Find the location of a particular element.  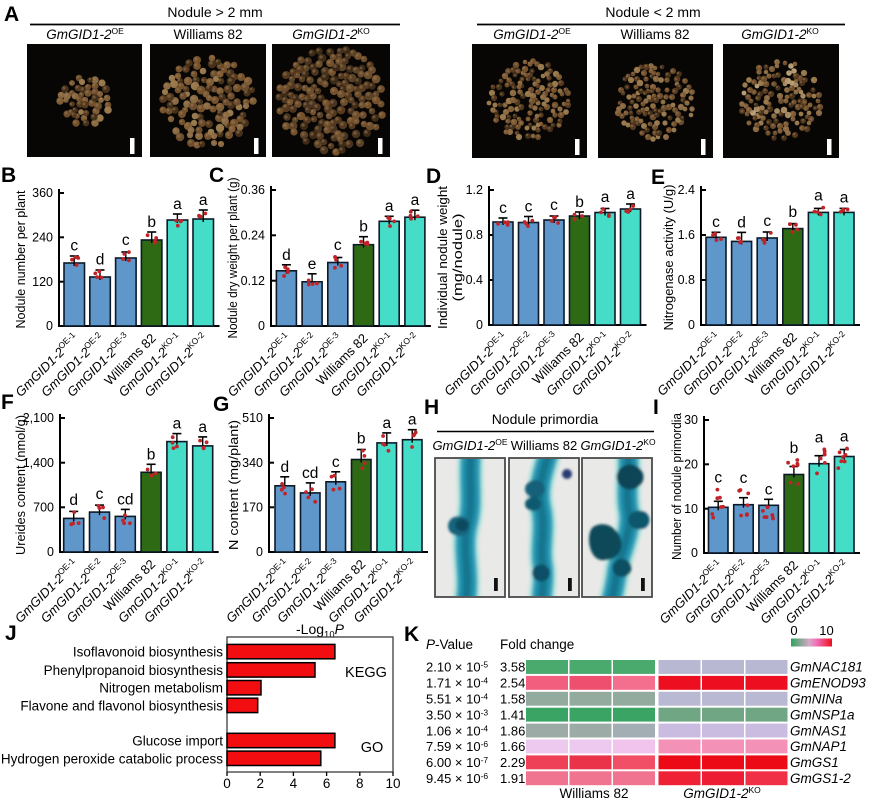

svg-text: 700 is located at coordinates (43, 508).